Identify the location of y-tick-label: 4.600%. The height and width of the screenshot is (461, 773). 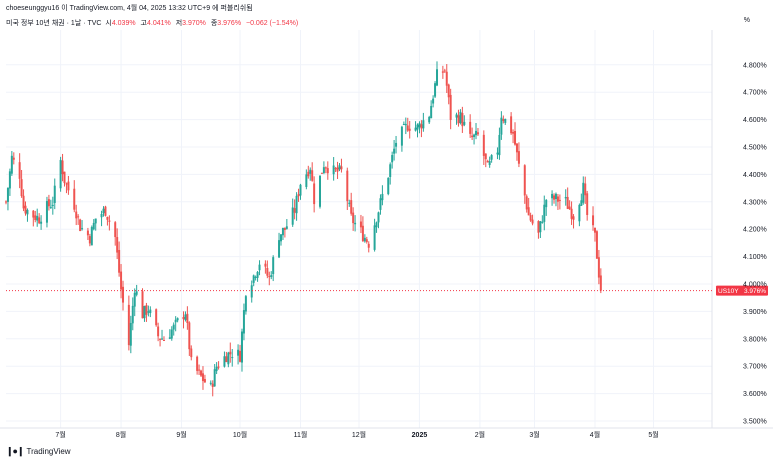
(755, 120).